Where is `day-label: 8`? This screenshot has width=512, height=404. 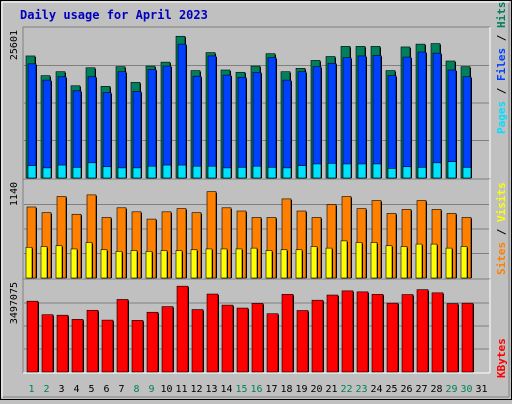
day-label: 8 is located at coordinates (136, 389).